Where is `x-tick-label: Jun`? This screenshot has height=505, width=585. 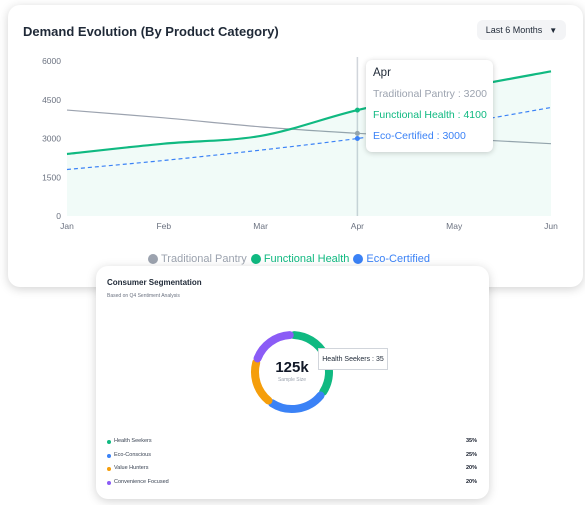
x-tick-label: Jun is located at coordinates (551, 226).